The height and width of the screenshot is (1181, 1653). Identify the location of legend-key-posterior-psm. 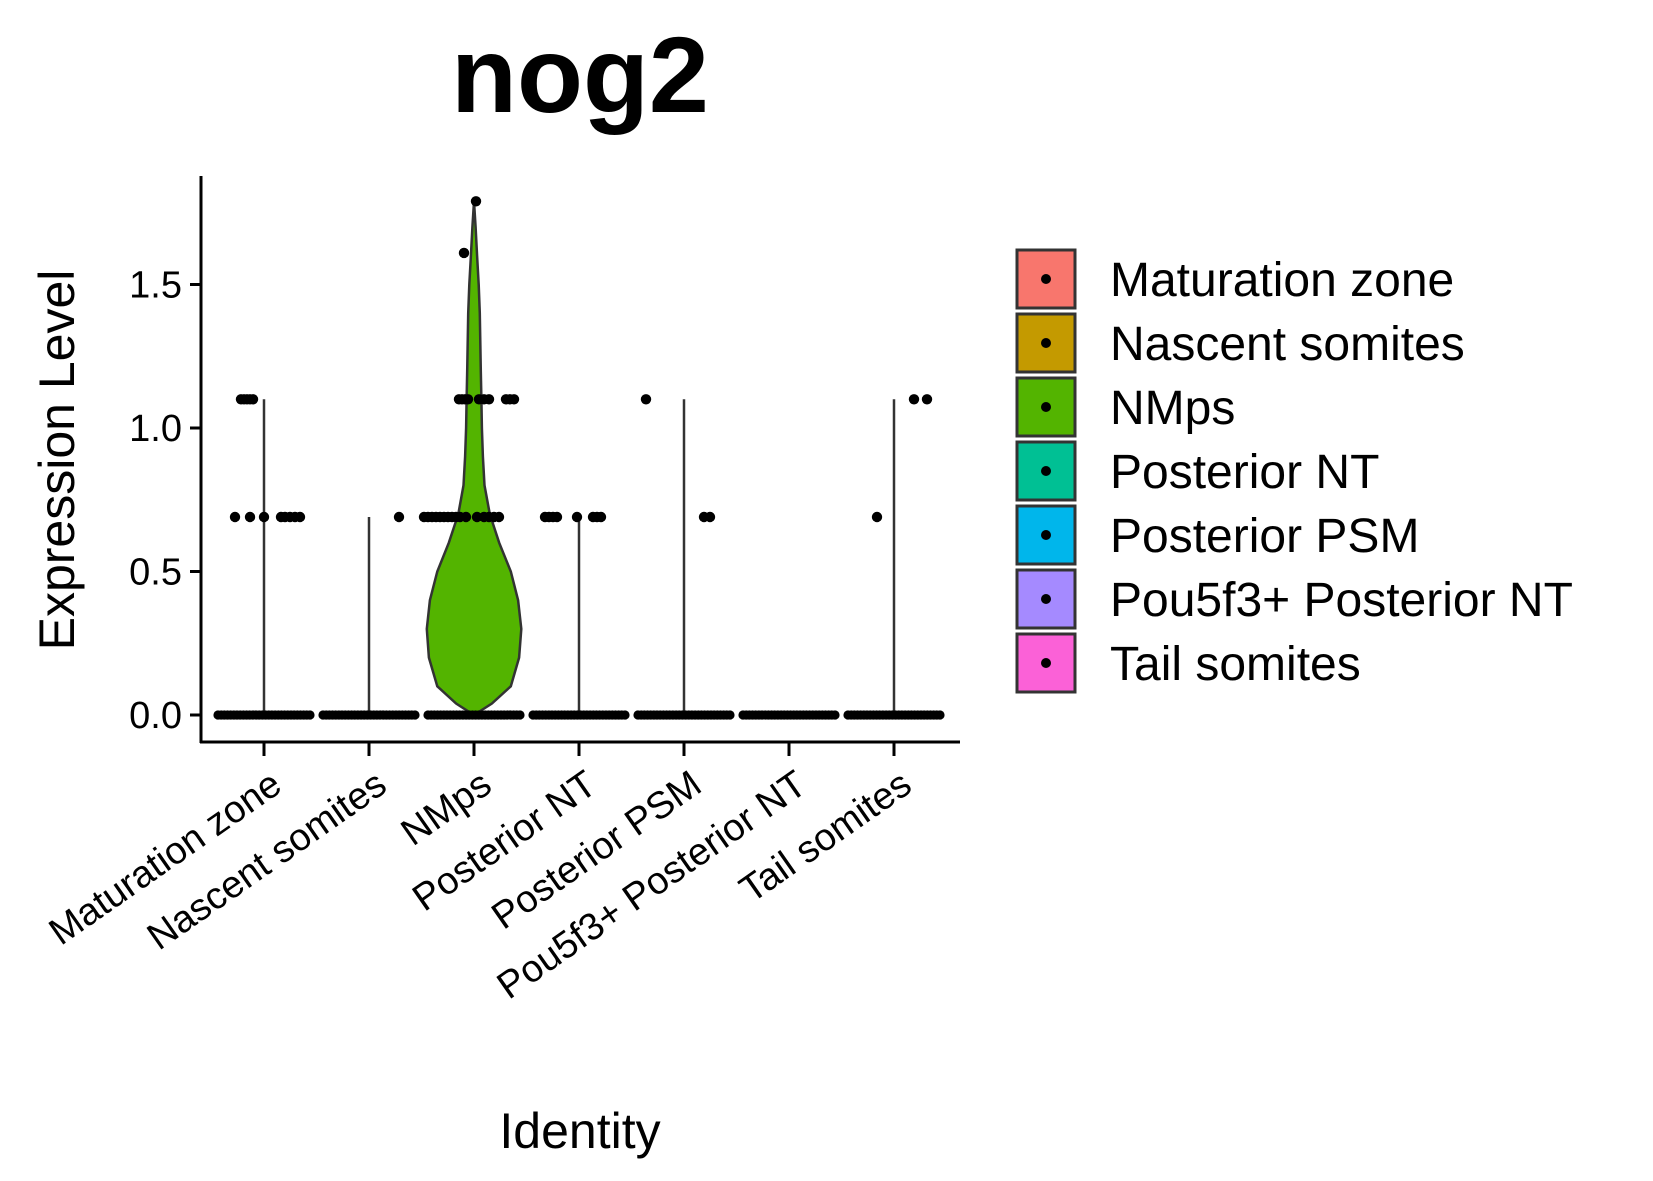
(1046, 535).